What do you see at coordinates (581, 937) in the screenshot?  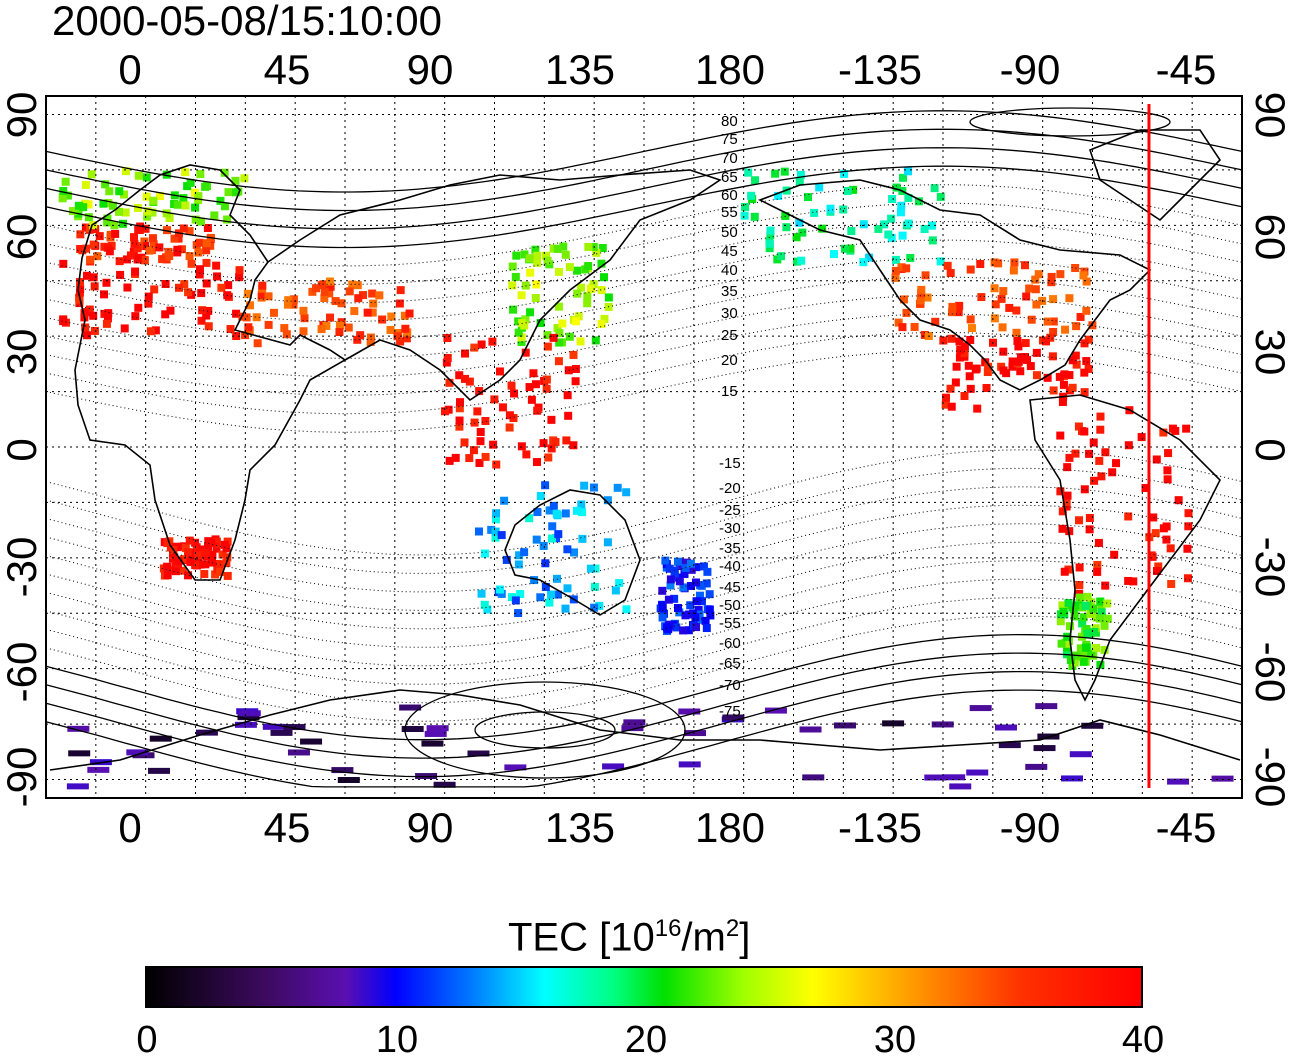 I see `colorbar-label-main: TEC [10` at bounding box center [581, 937].